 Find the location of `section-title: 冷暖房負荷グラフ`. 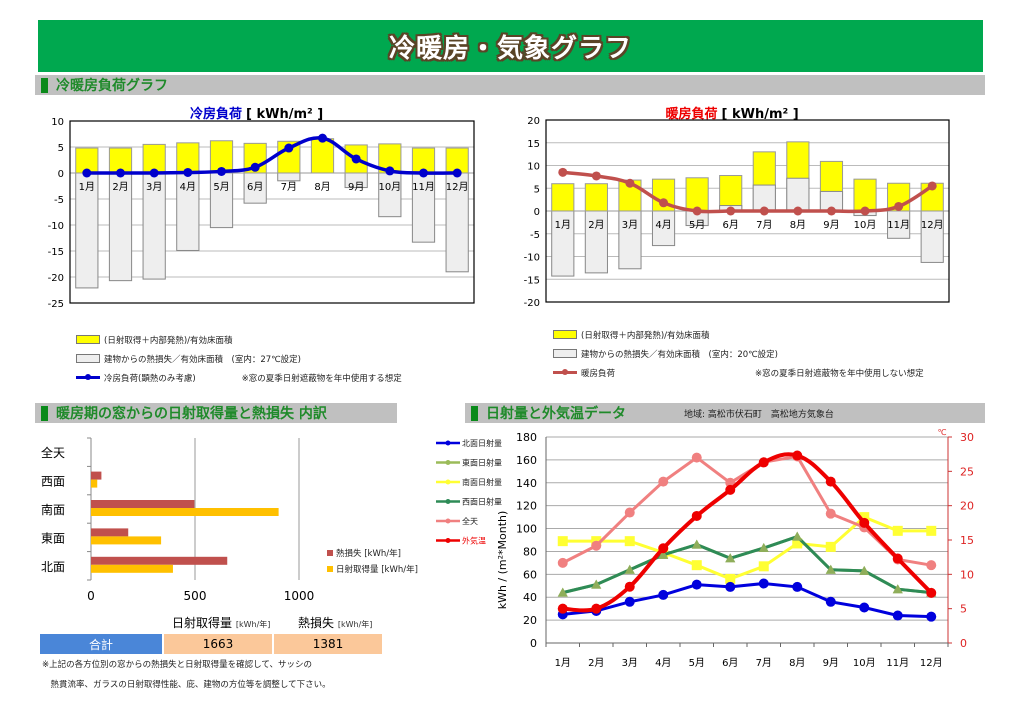

section-title: 冷暖房負荷グラフ is located at coordinates (112, 86).